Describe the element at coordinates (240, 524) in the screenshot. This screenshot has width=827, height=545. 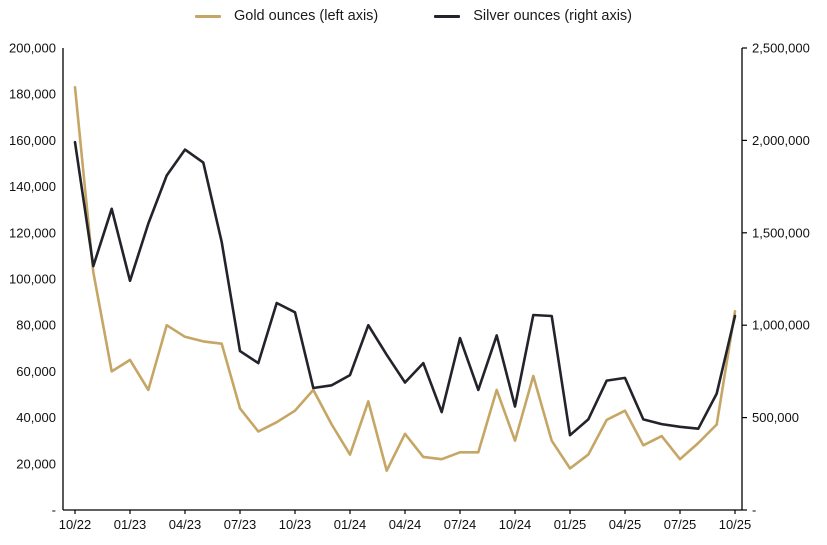
I see `x-axis-tick-label: 07/23` at that location.